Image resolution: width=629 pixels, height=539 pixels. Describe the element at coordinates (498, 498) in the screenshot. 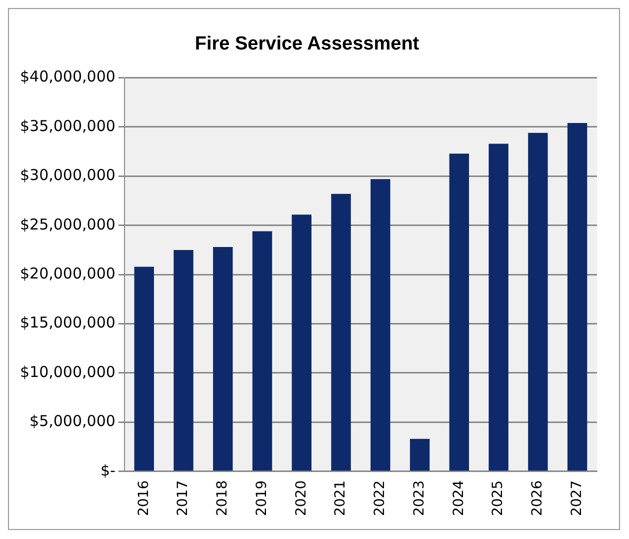

I see `x-tick-label: 2025` at that location.